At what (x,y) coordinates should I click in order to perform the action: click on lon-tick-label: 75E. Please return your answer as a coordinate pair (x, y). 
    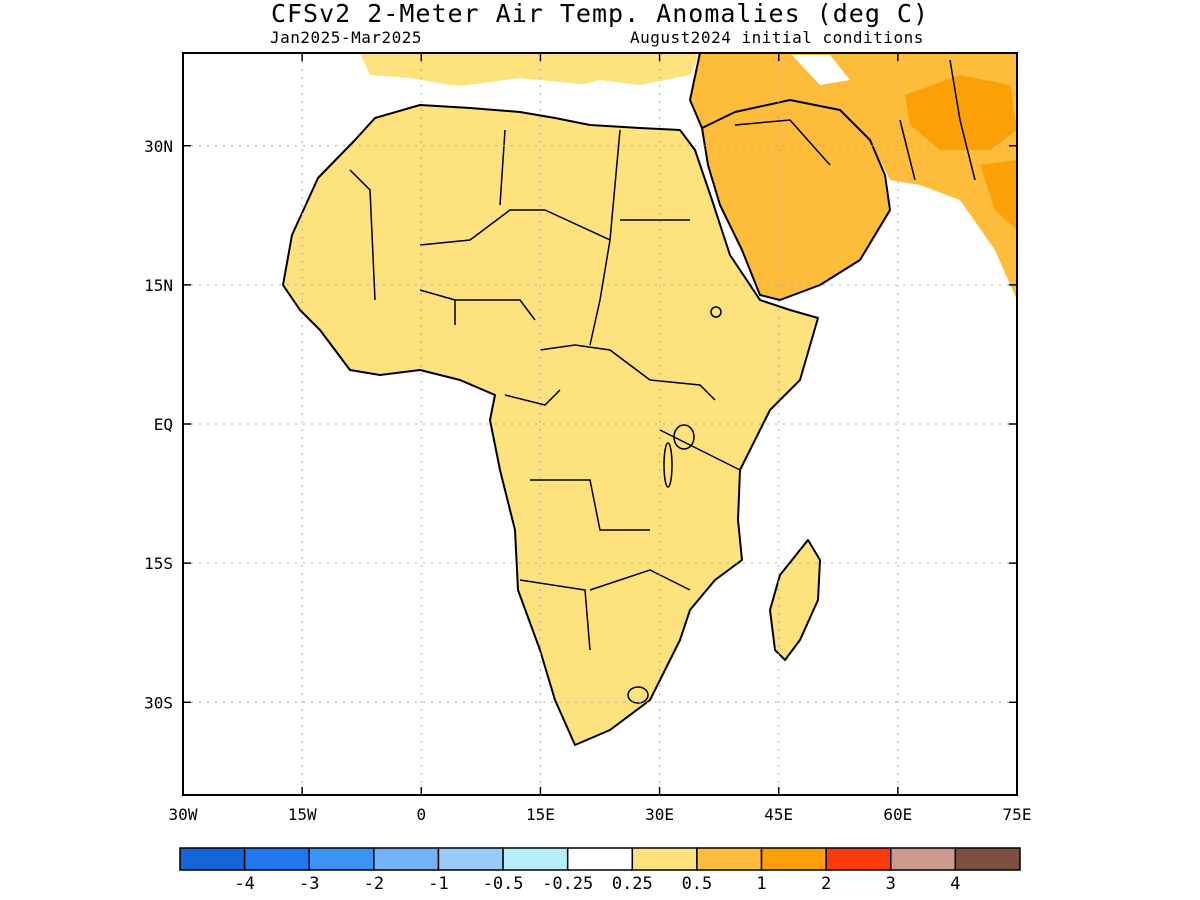
    Looking at the image, I should click on (1017, 814).